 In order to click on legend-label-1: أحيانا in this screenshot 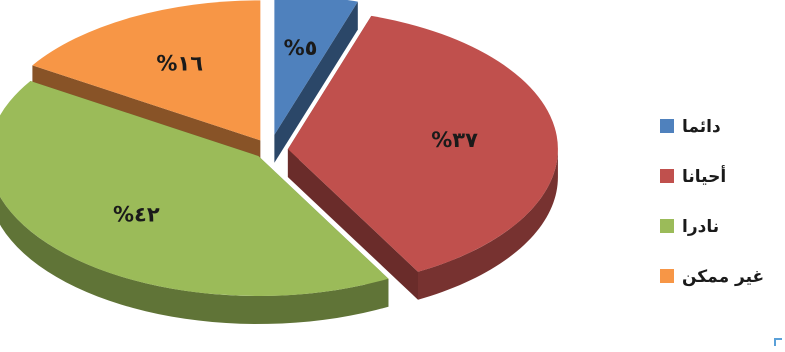, I will do `click(704, 176)`.